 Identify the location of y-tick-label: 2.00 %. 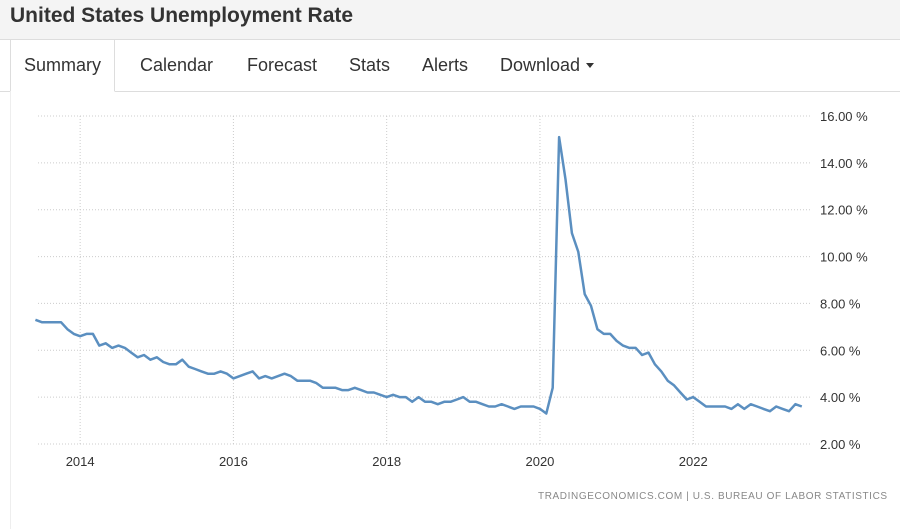
(840, 444).